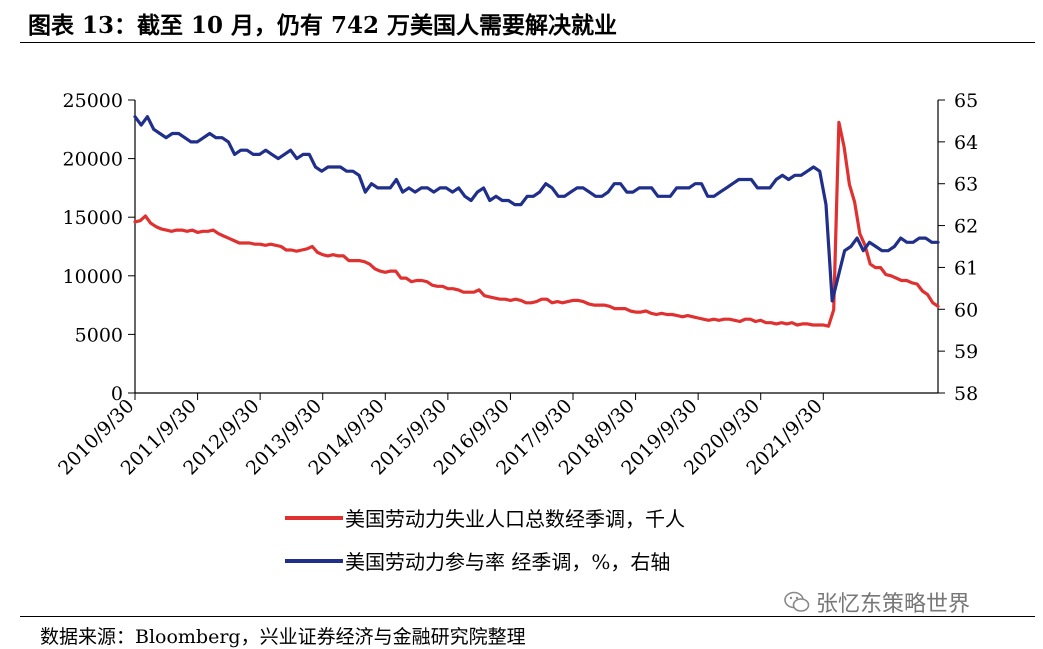  What do you see at coordinates (966, 143) in the screenshot?
I see `right-tick-label: 64` at bounding box center [966, 143].